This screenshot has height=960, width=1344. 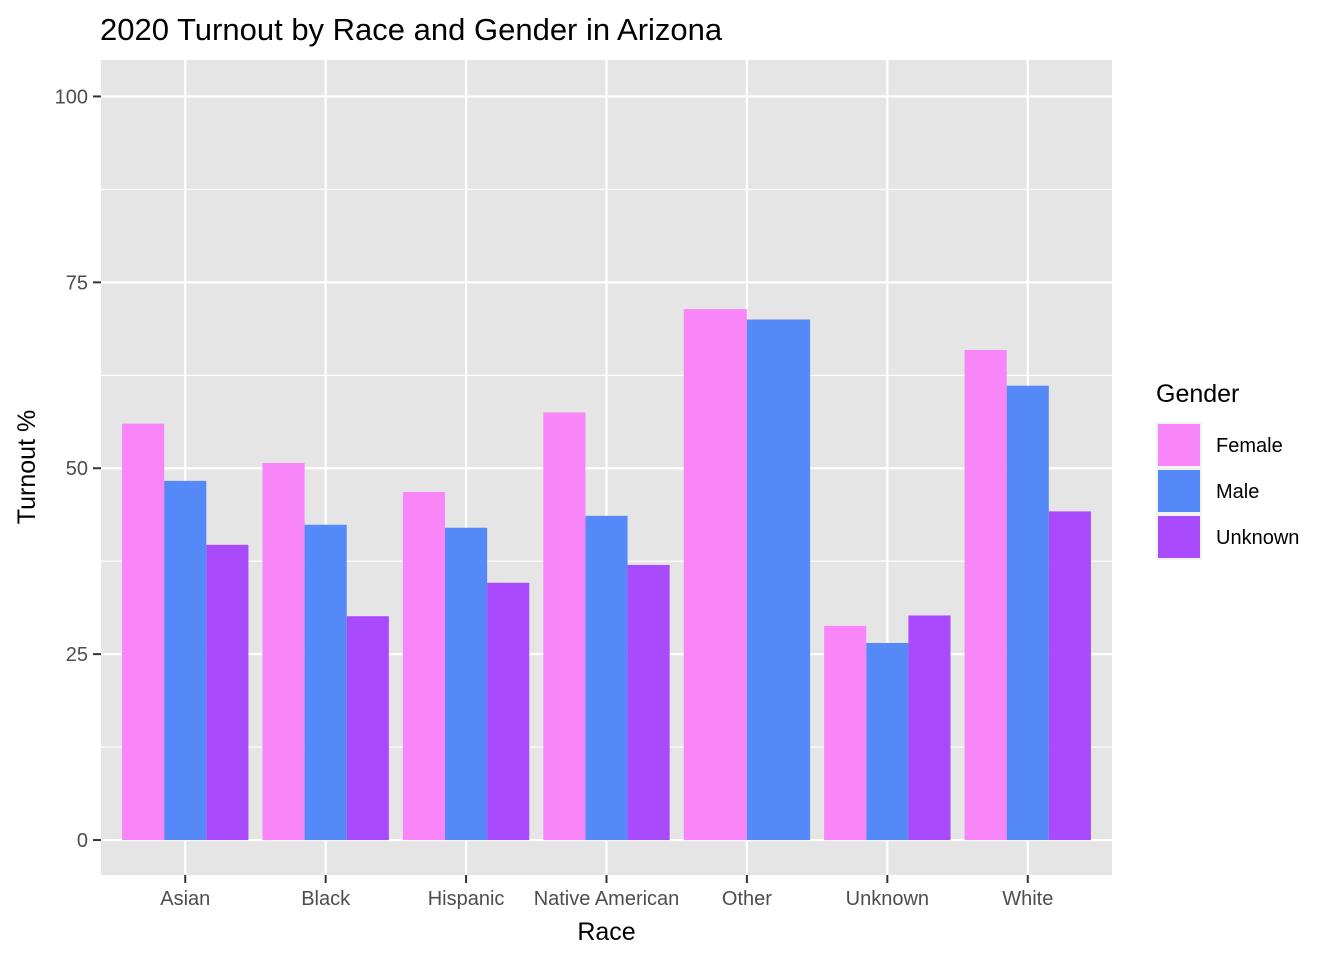 What do you see at coordinates (887, 741) in the screenshot?
I see `bar-male-unknown` at bounding box center [887, 741].